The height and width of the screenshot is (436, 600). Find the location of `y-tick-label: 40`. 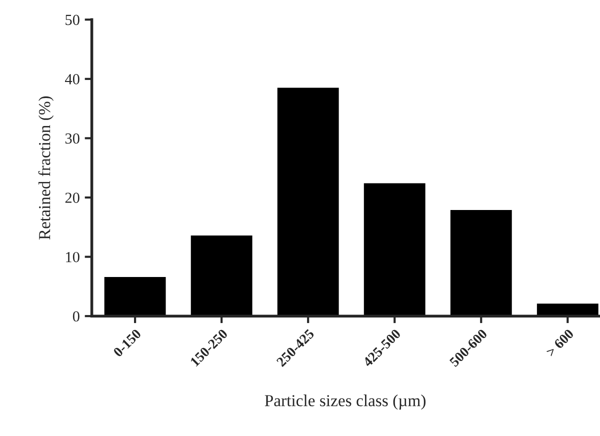

y-tick-label: 40 is located at coordinates (72, 79).